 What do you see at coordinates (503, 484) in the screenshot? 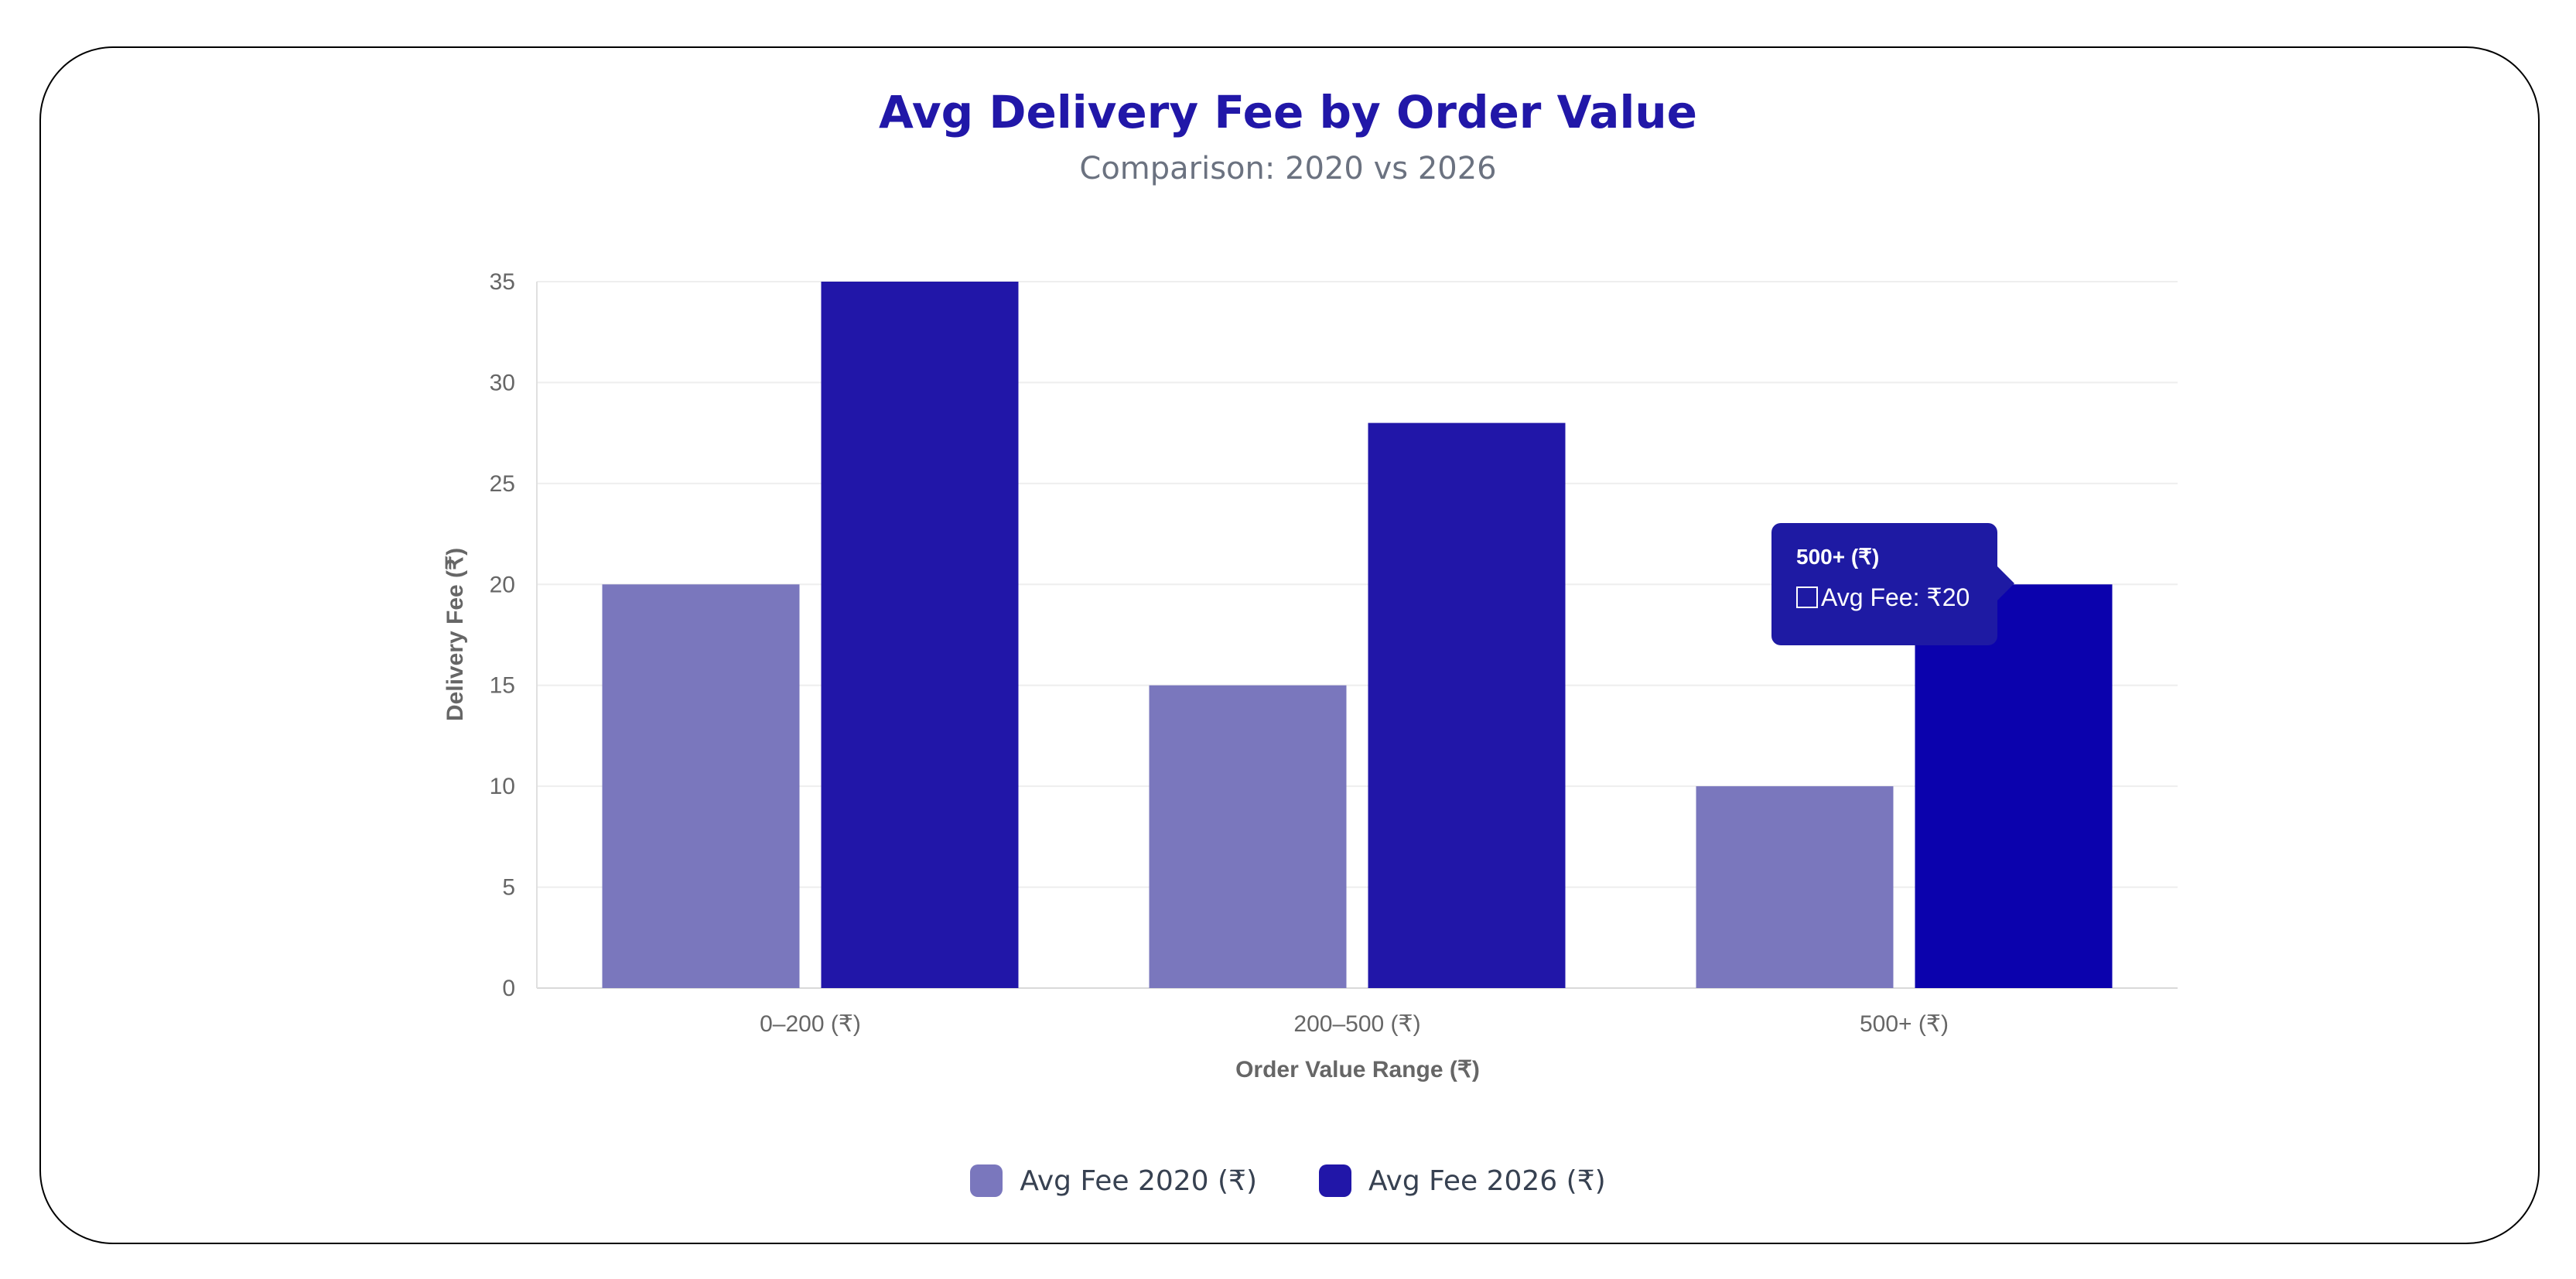
I see `y-tick-label: 25` at bounding box center [503, 484].